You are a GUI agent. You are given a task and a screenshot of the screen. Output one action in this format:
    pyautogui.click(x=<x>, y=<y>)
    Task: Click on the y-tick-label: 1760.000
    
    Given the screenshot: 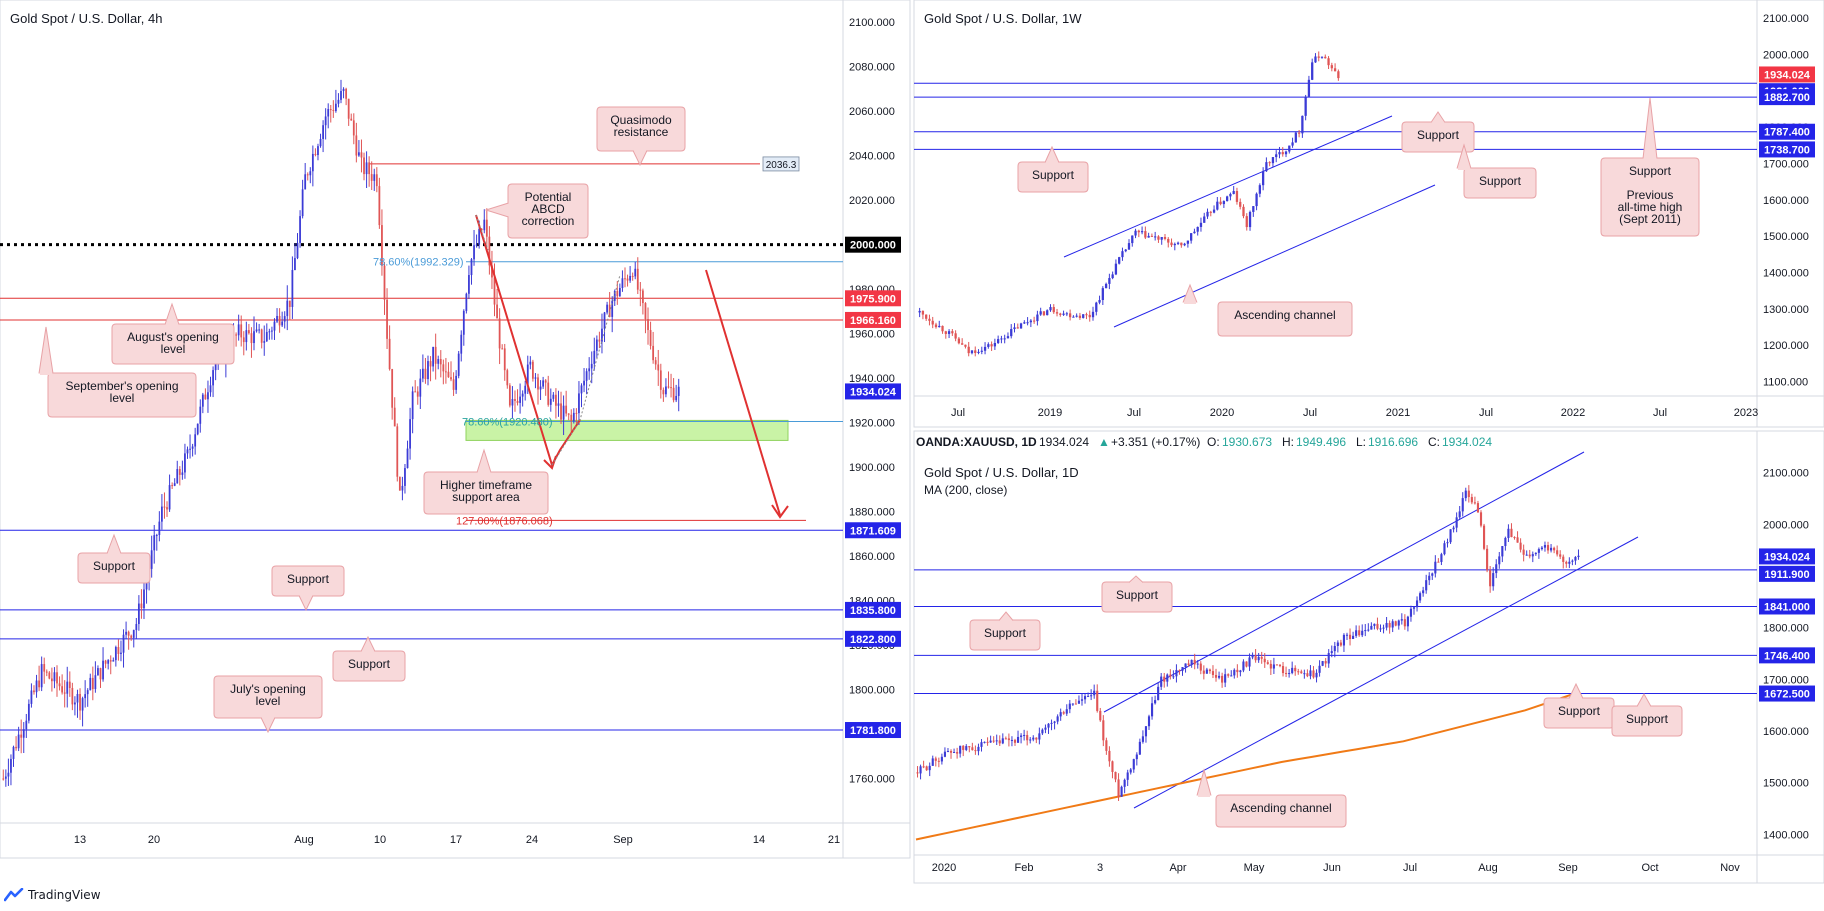 What is the action you would take?
    pyautogui.click(x=872, y=780)
    